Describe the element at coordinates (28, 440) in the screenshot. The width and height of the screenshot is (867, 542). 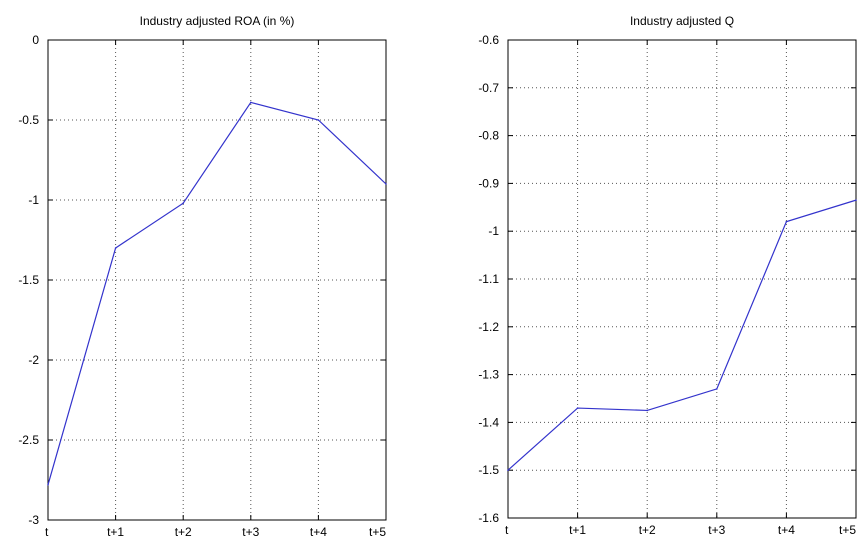
I see `y-tick-label: -2.5` at that location.